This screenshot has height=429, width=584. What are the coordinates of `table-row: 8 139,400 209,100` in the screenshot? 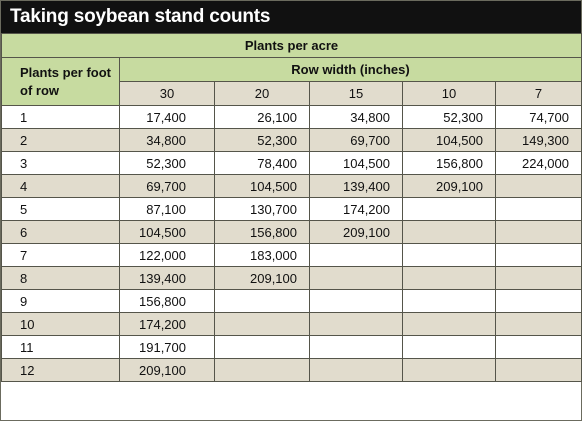 It's located at (291, 278).